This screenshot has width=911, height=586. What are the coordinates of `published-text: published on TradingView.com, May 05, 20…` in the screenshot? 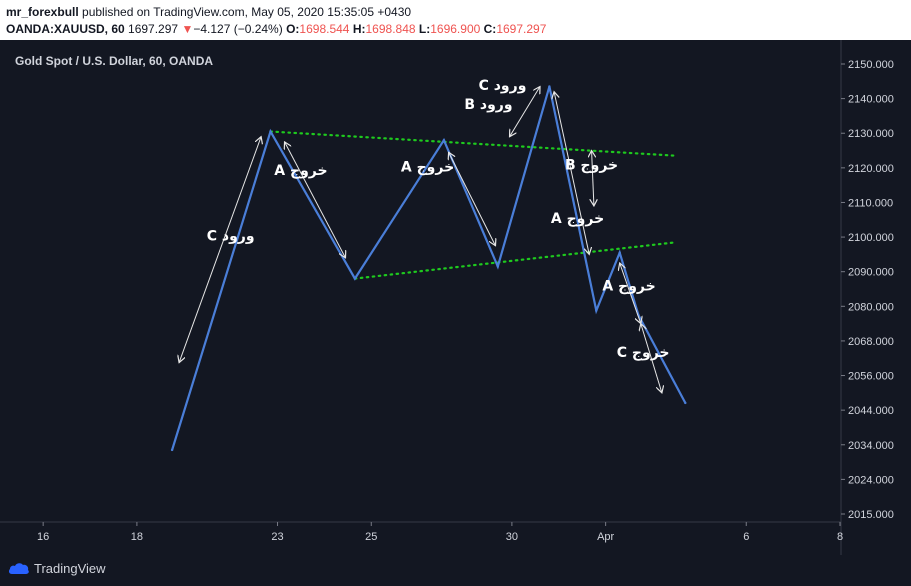 It's located at (247, 12).